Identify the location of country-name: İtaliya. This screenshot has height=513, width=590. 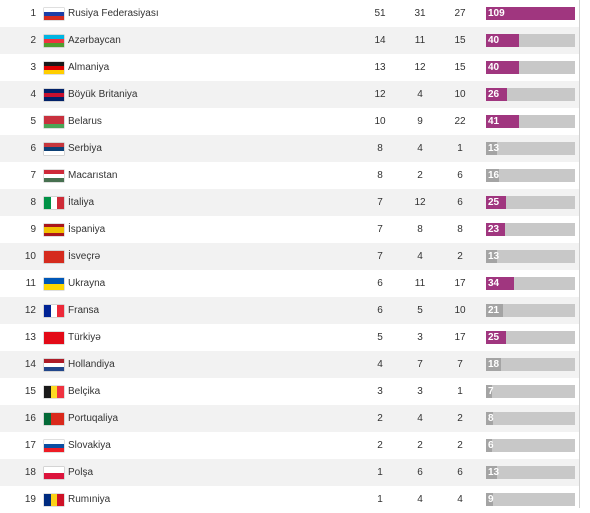
(81, 202).